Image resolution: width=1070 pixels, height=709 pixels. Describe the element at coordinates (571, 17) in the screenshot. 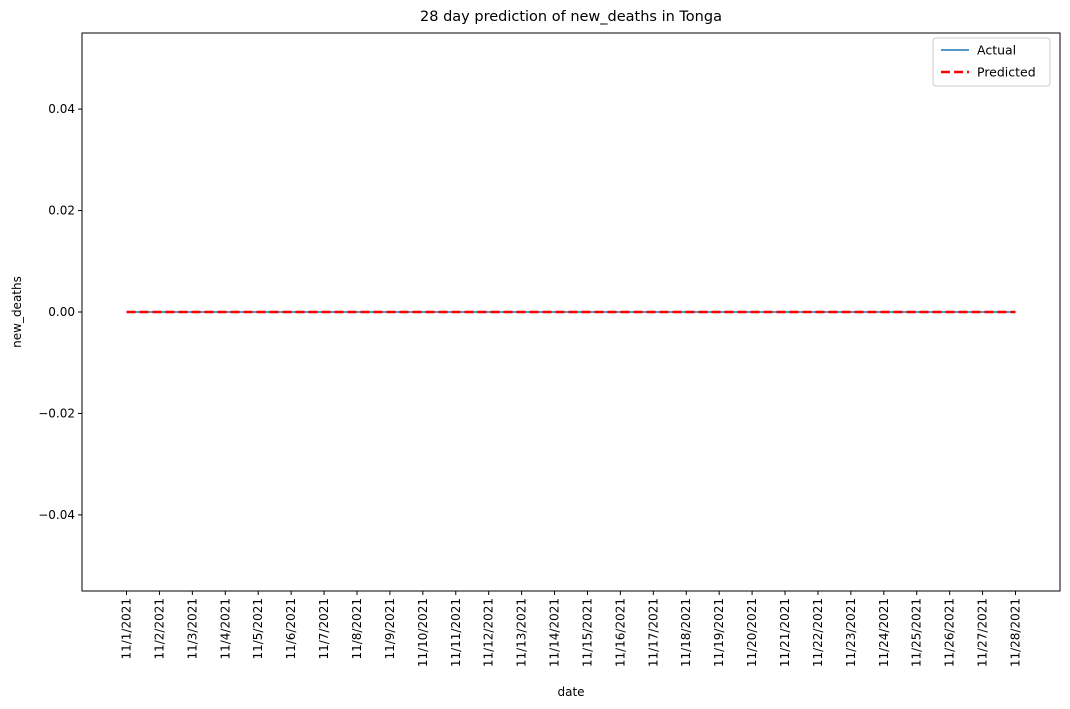

I see `chart-title: 28 day prediction of new_deaths in Tonga` at that location.